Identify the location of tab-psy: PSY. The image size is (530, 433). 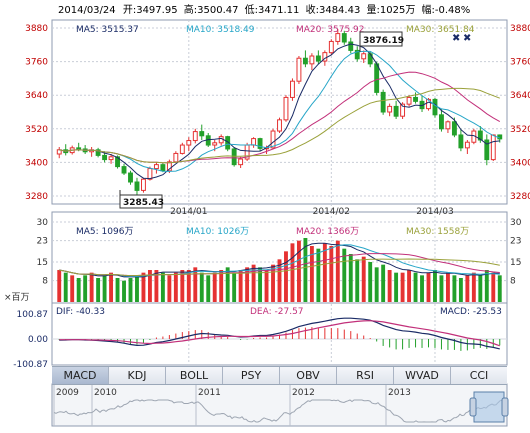
(251, 375).